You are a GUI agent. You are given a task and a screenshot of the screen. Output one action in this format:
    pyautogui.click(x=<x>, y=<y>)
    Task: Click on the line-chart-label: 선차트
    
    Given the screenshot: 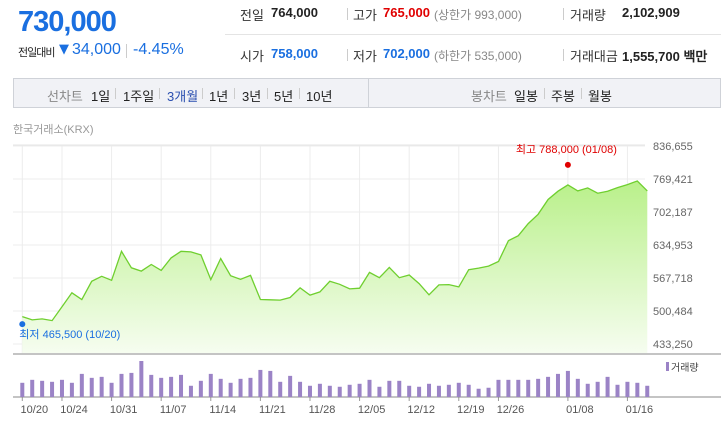 What is the action you would take?
    pyautogui.click(x=65, y=96)
    